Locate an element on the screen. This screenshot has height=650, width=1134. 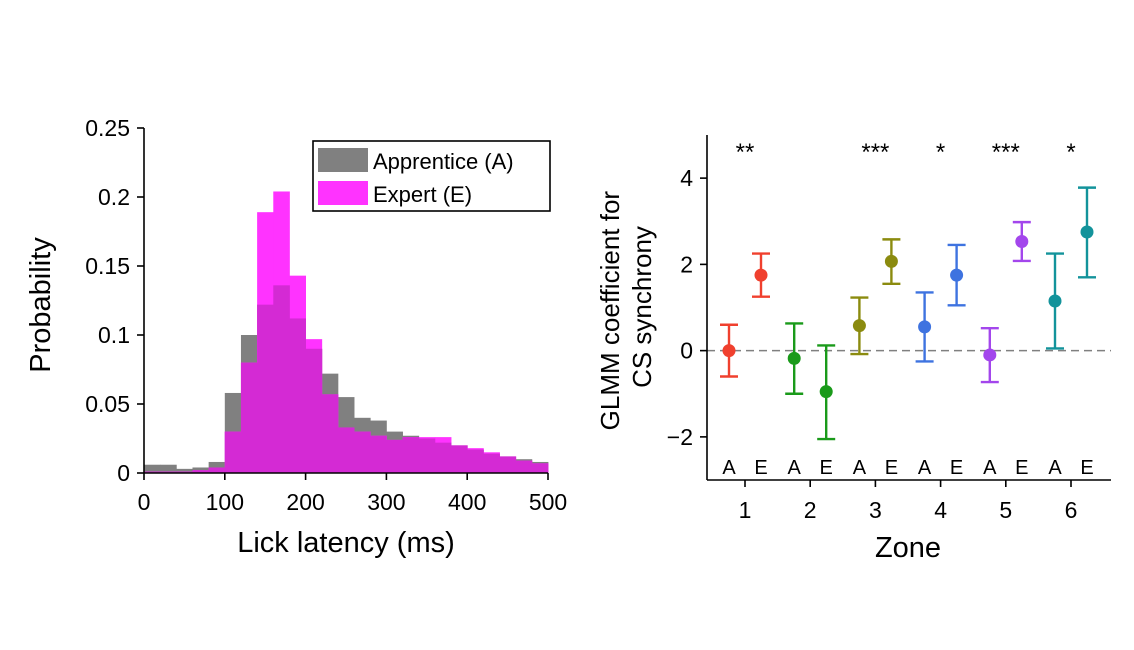
significance-zone-5: *** is located at coordinates (1006, 152).